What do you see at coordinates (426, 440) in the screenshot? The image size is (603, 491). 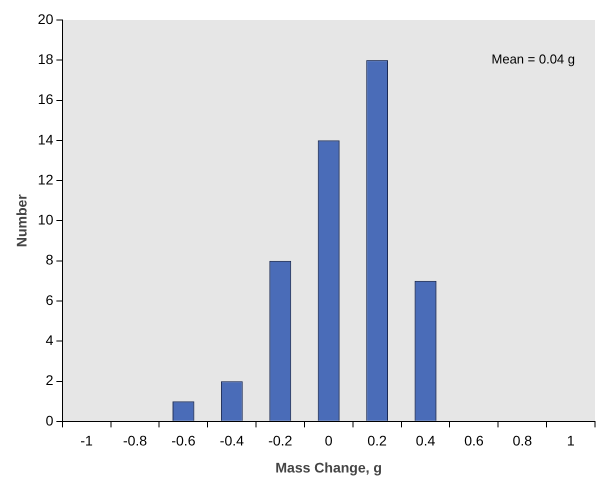 I see `x-tick-label: 0.4` at bounding box center [426, 440].